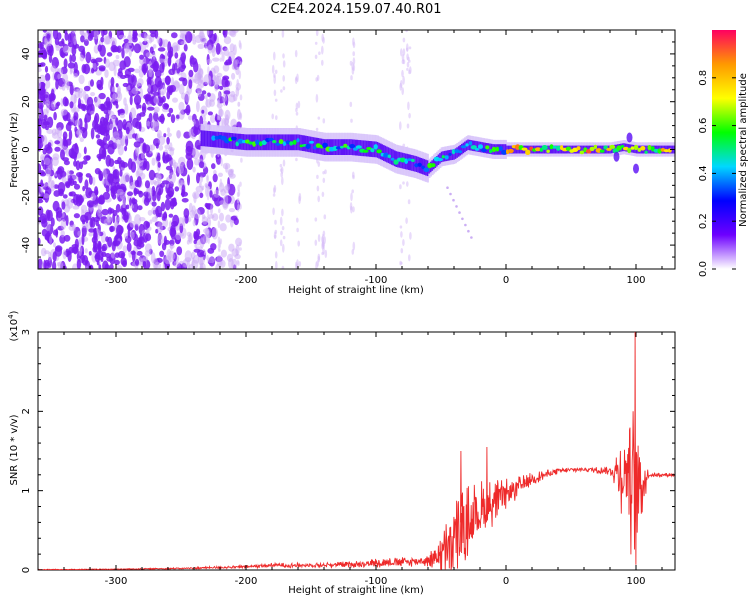 This screenshot has height=600, width=750. What do you see at coordinates (26, 197) in the screenshot?
I see `y-tick-label: -20` at bounding box center [26, 197].